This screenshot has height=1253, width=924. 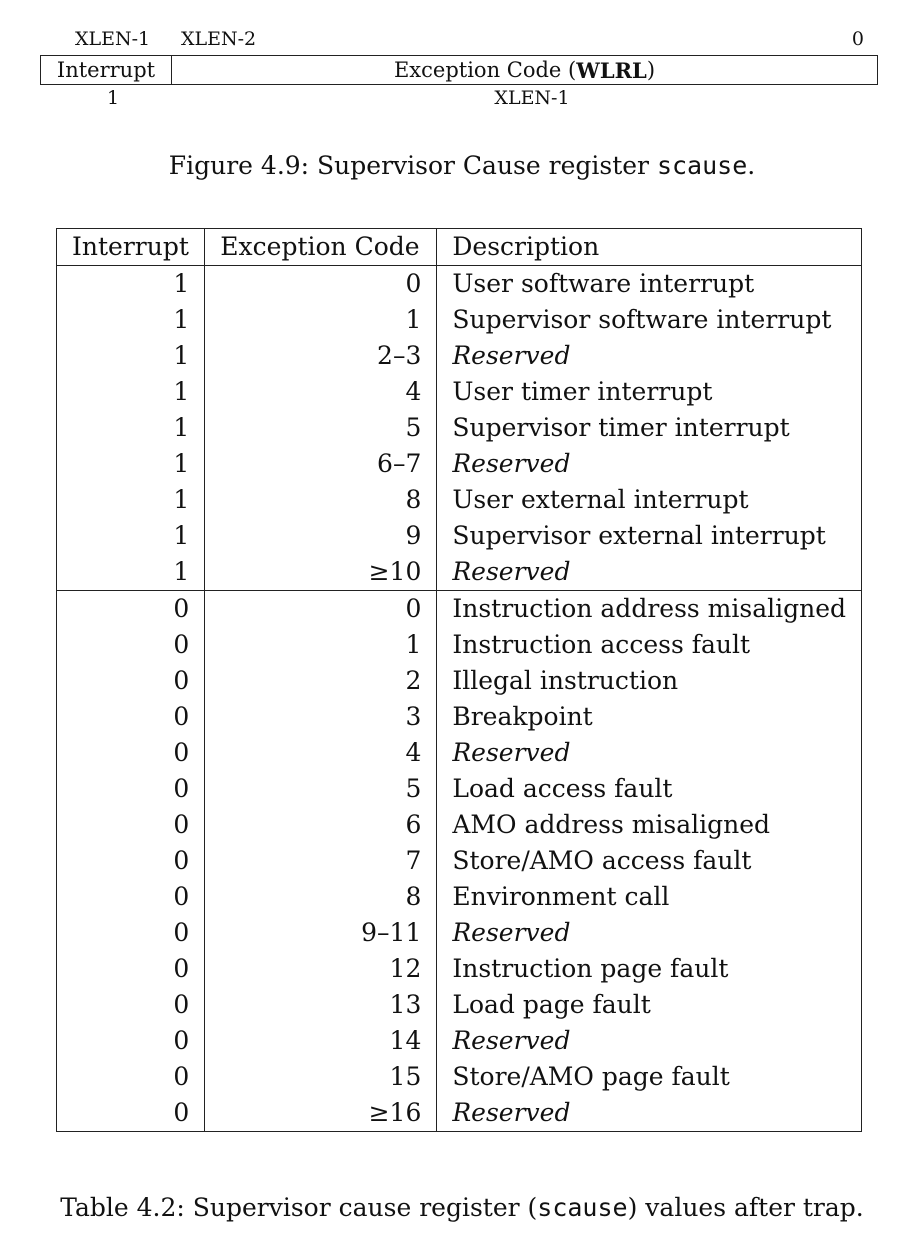 What do you see at coordinates (603, 283) in the screenshot?
I see `cell-description: User software interrupt` at bounding box center [603, 283].